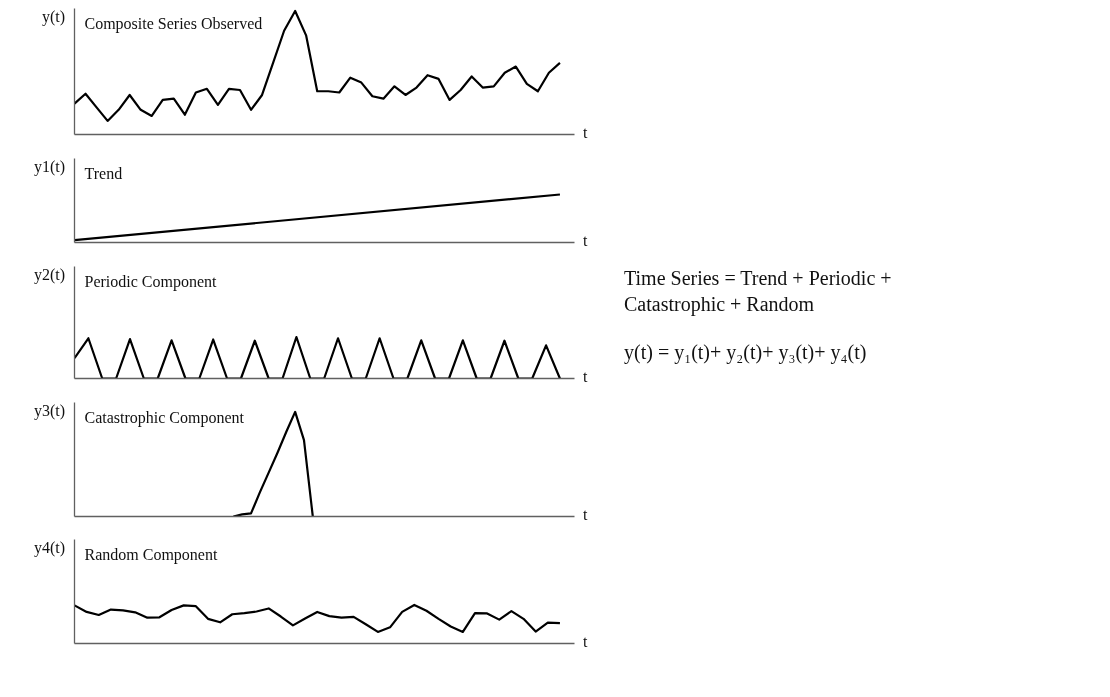 This screenshot has width=1110, height=697. Describe the element at coordinates (173, 23) in the screenshot. I see `chart-title: Composite Series Observed` at that location.